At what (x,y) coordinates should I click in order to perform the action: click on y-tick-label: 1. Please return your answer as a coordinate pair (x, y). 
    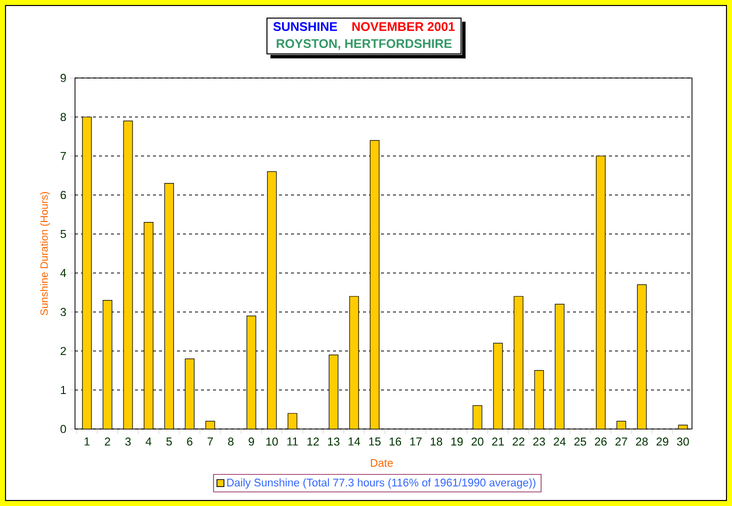
    Looking at the image, I should click on (63, 390).